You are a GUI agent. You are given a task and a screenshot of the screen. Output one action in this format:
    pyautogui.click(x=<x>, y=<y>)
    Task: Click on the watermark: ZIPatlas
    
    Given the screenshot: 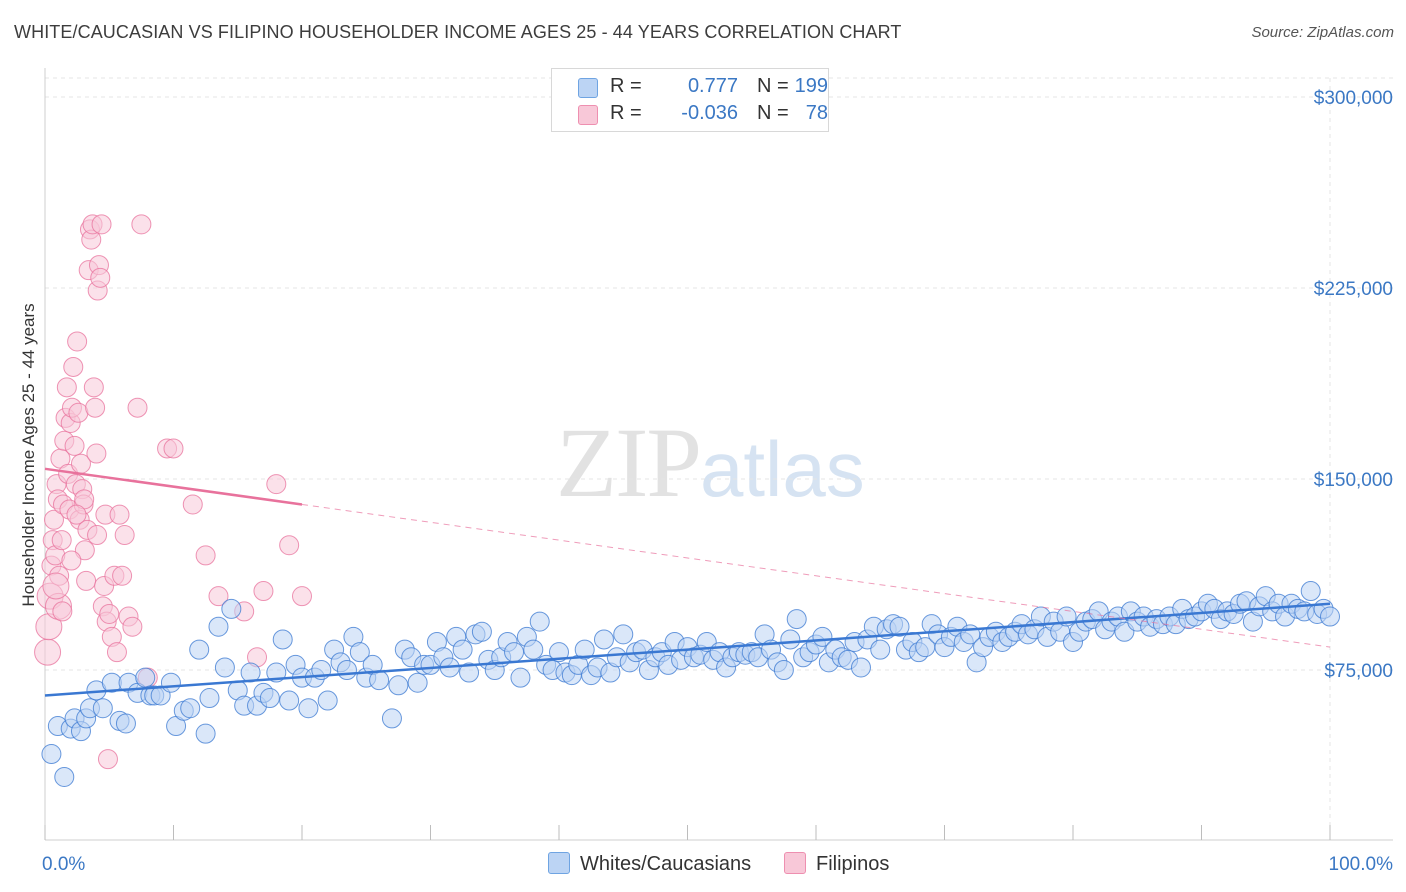 What is the action you would take?
    pyautogui.click(x=710, y=462)
    